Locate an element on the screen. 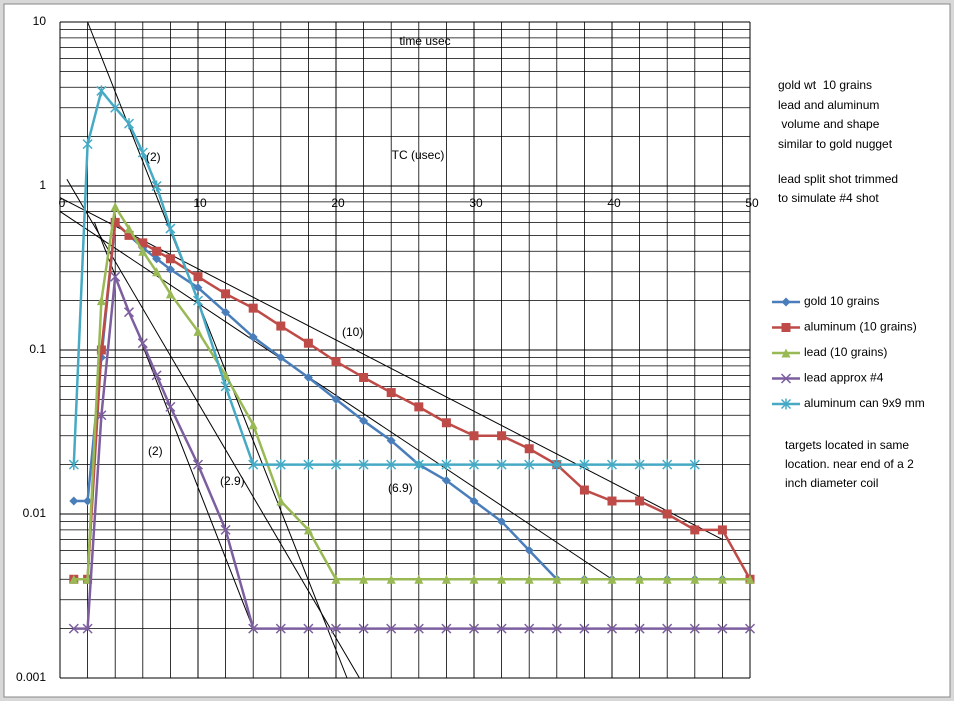  note: volume and shape is located at coordinates (829, 124).